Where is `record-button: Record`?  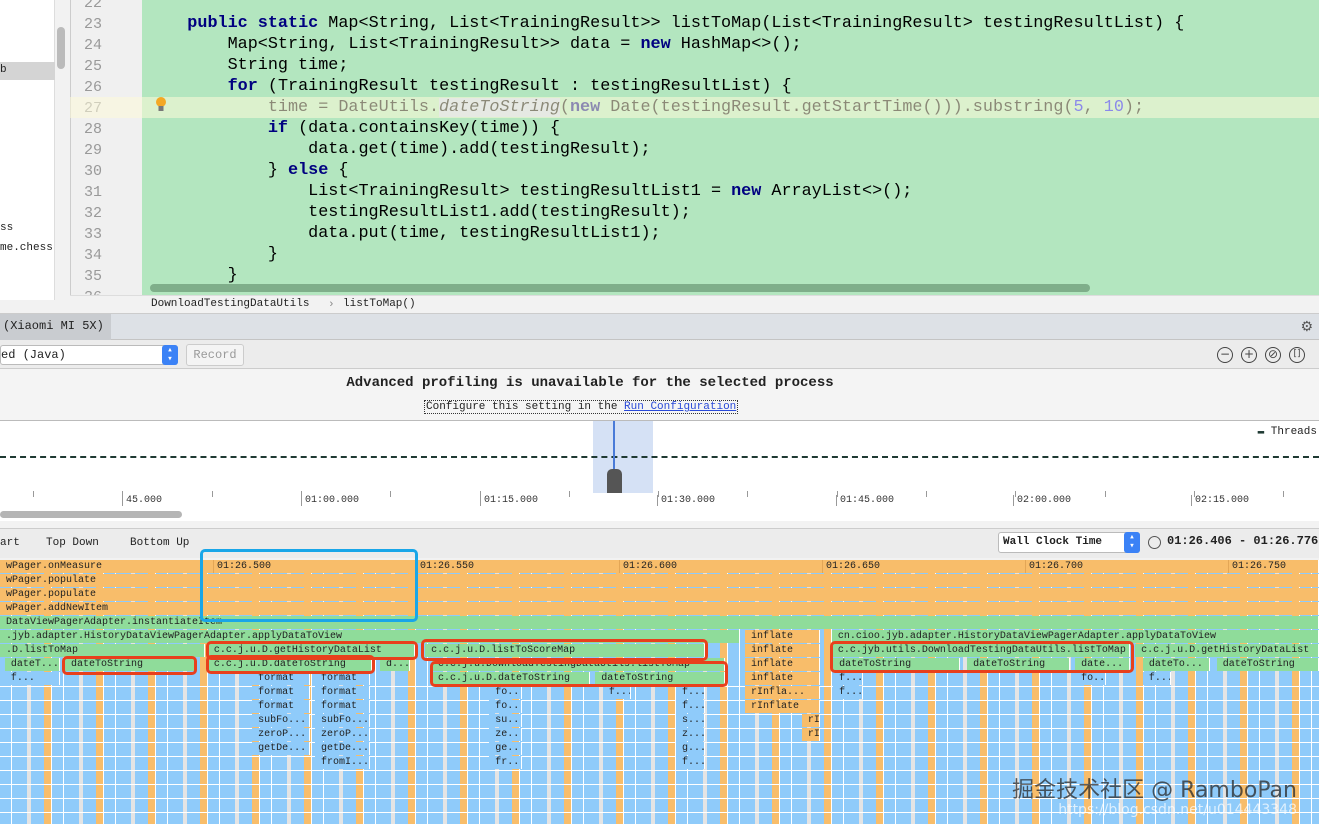 record-button: Record is located at coordinates (215, 355).